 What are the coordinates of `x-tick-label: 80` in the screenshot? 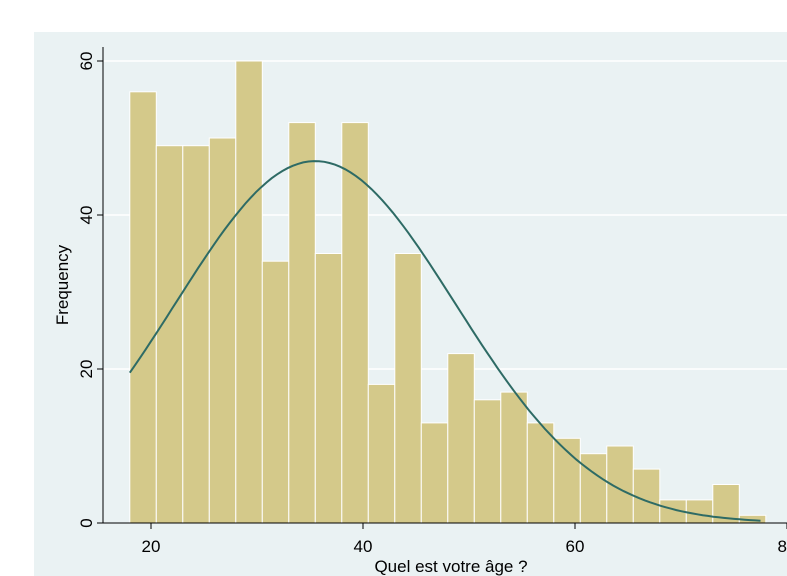 It's located at (782, 546).